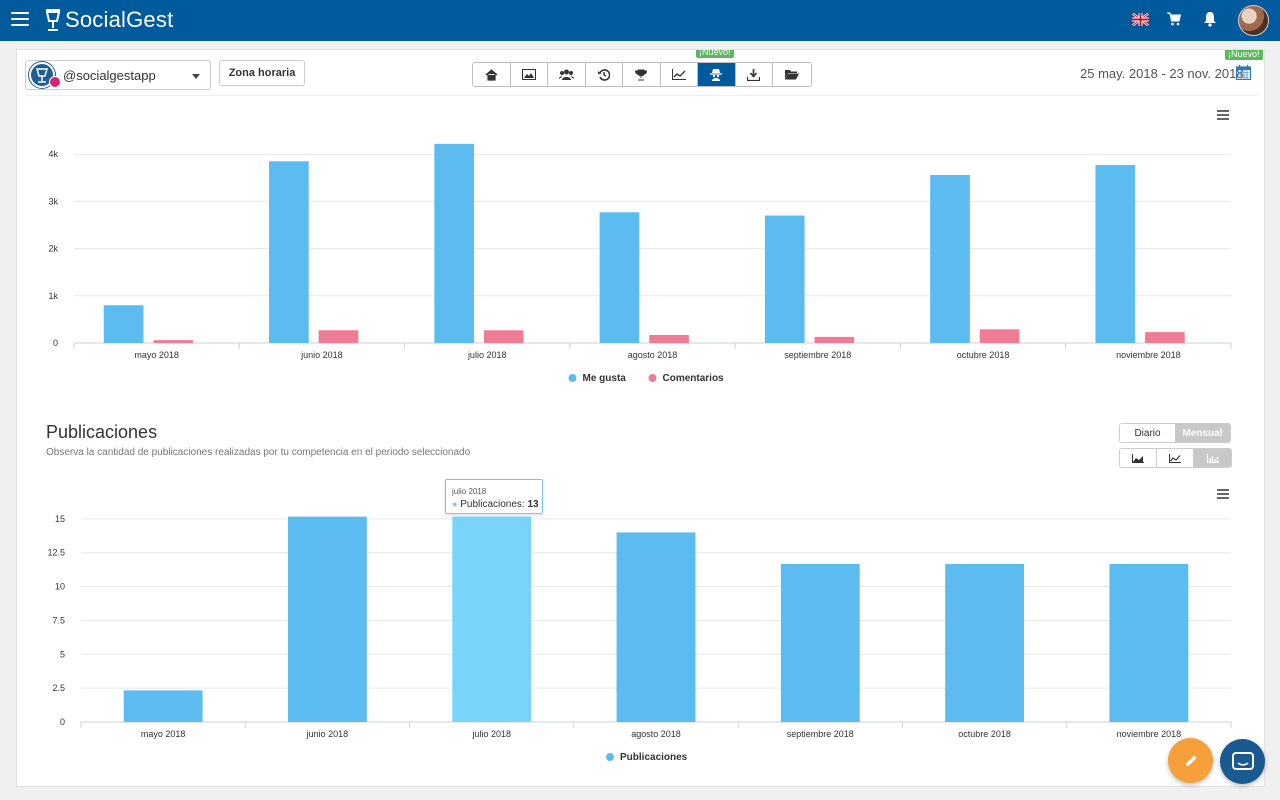 The height and width of the screenshot is (800, 1280). What do you see at coordinates (102, 432) in the screenshot?
I see `section-title: Publicaciones` at bounding box center [102, 432].